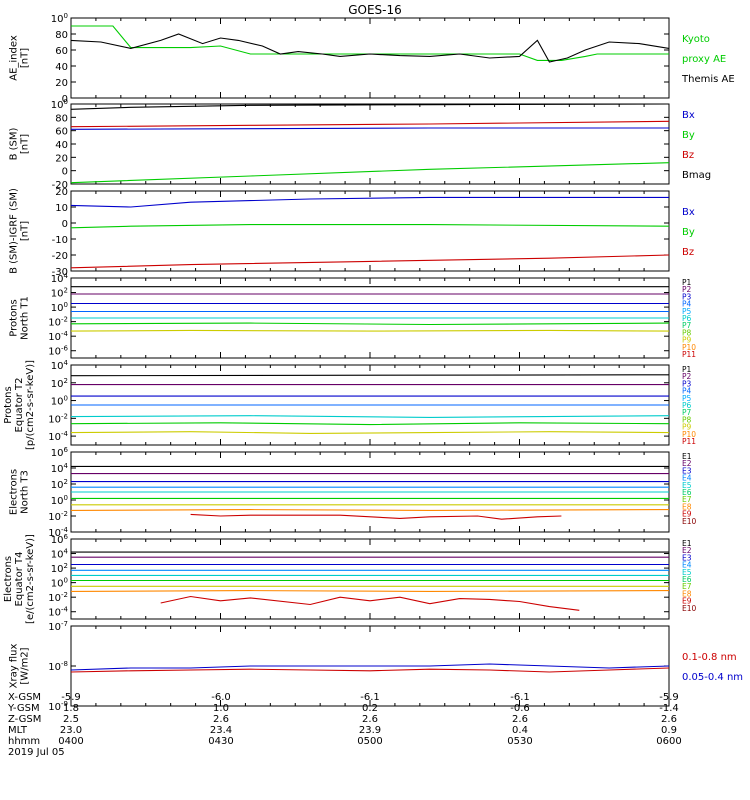 This screenshot has height=800, width=750. I want to click on series-themis-ae, so click(370, 48).